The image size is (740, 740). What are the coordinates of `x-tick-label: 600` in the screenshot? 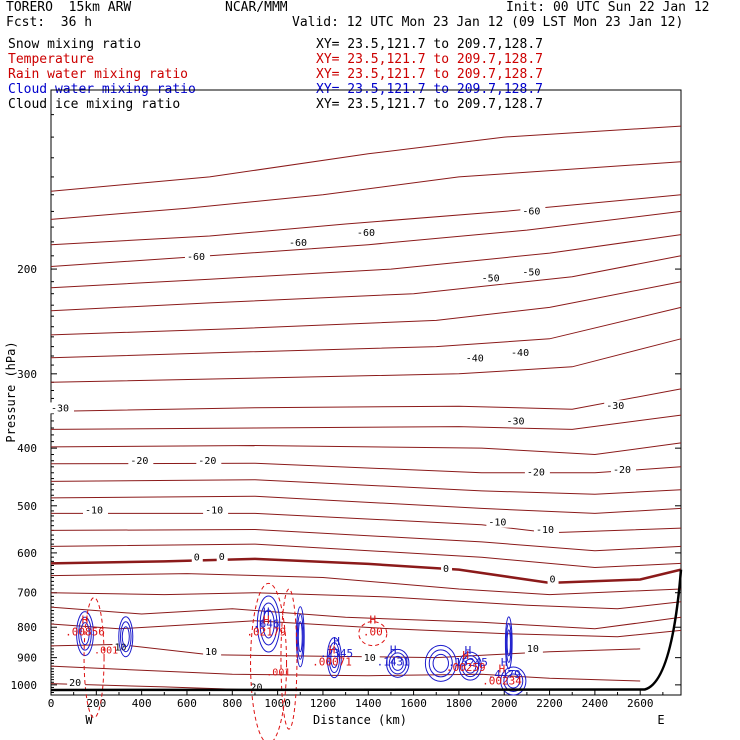 It's located at (187, 703).